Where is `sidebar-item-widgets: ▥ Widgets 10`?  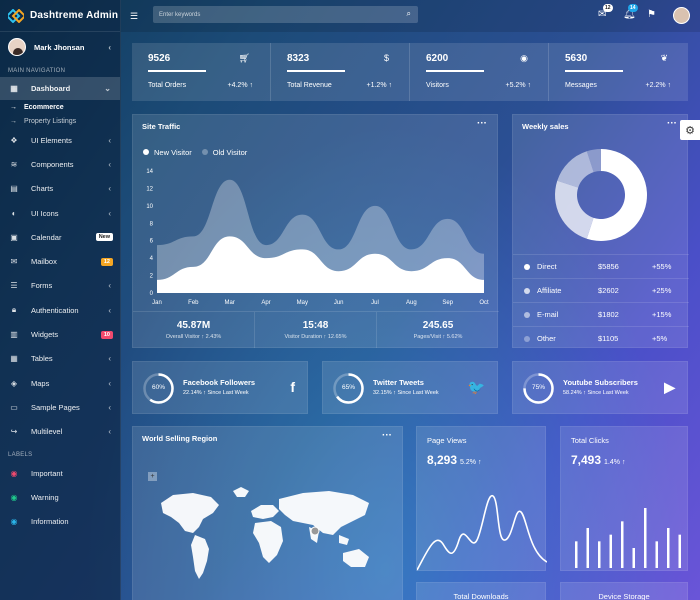
sidebar-item-widgets: ▥ Widgets 10 is located at coordinates (60, 334).